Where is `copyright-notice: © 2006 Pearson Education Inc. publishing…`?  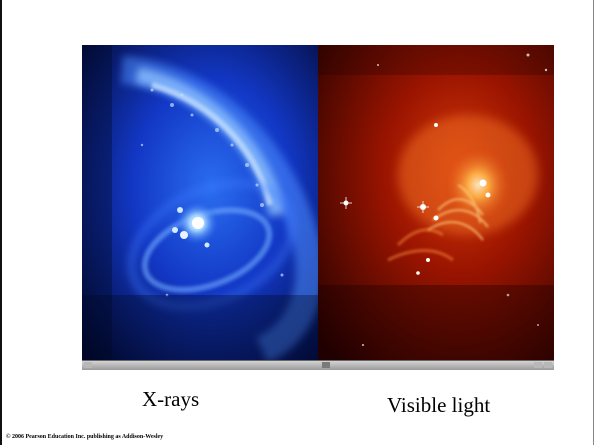
copyright-notice: © 2006 Pearson Education Inc. publishing… is located at coordinates (85, 437).